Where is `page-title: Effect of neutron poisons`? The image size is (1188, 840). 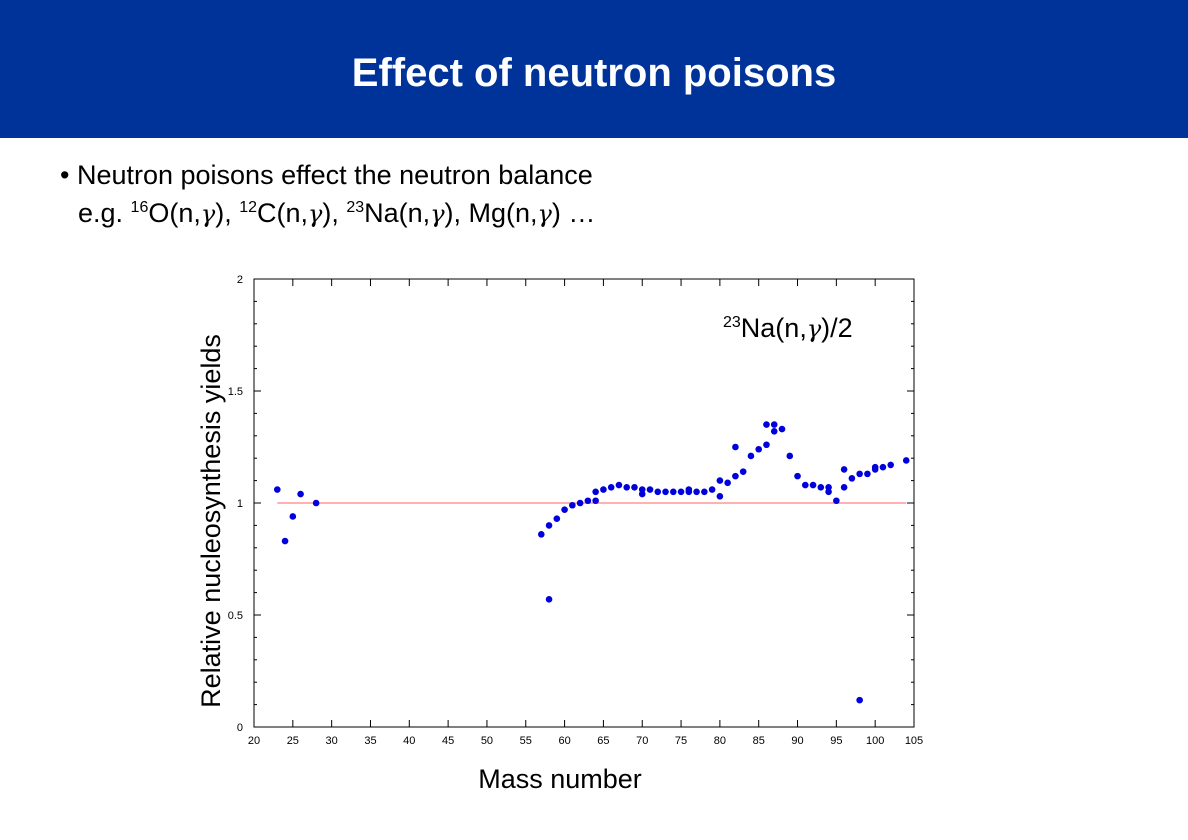 page-title: Effect of neutron poisons is located at coordinates (594, 72).